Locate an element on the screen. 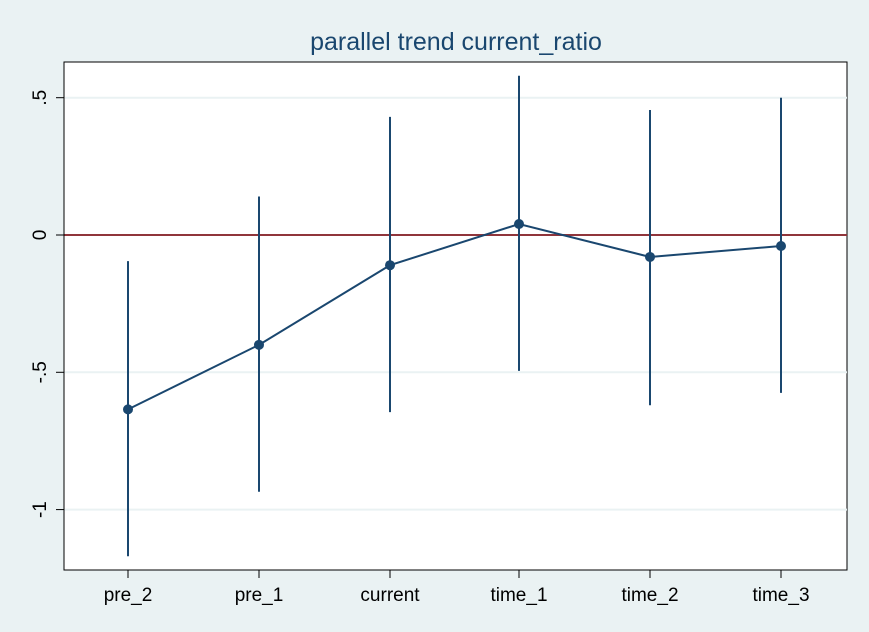 This screenshot has width=869, height=632. y-axis: .5 0 -.5 -1 is located at coordinates (47, 316).